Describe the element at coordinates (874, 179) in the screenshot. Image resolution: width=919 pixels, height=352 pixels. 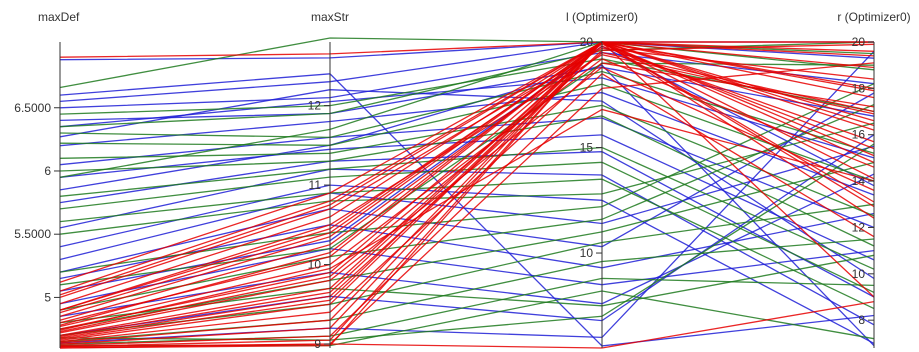
I see `axis-4: r (Optimizer0) 8 10 12 14 16 18 20` at that location.